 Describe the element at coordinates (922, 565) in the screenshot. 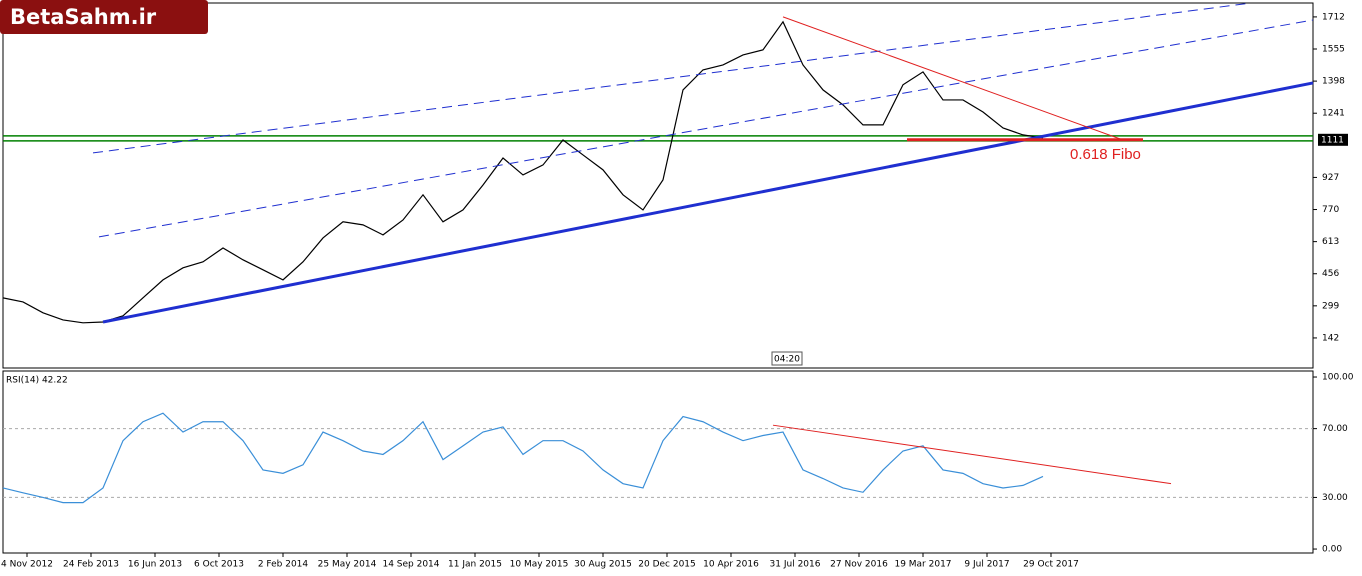

I see `x-tick-label: 19 Mar 2017` at that location.